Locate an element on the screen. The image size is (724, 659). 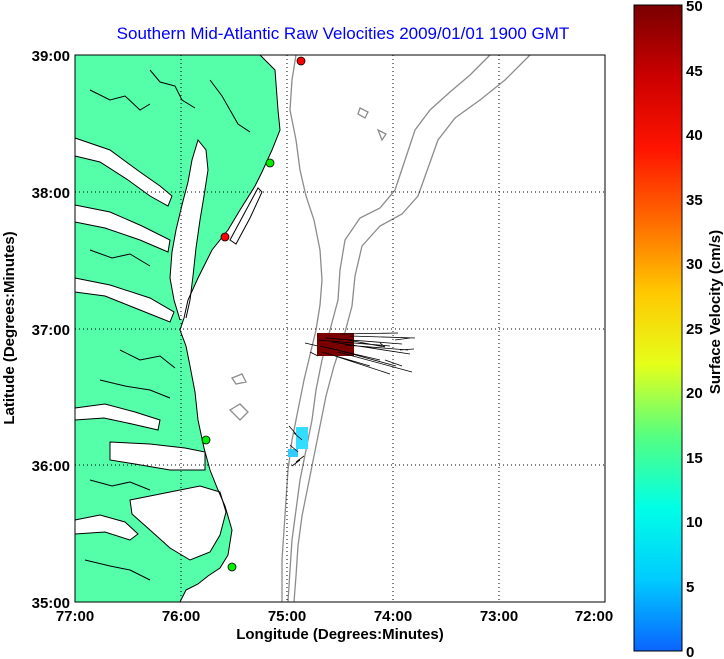
colorbar-tick-label: 50 is located at coordinates (694, 7).